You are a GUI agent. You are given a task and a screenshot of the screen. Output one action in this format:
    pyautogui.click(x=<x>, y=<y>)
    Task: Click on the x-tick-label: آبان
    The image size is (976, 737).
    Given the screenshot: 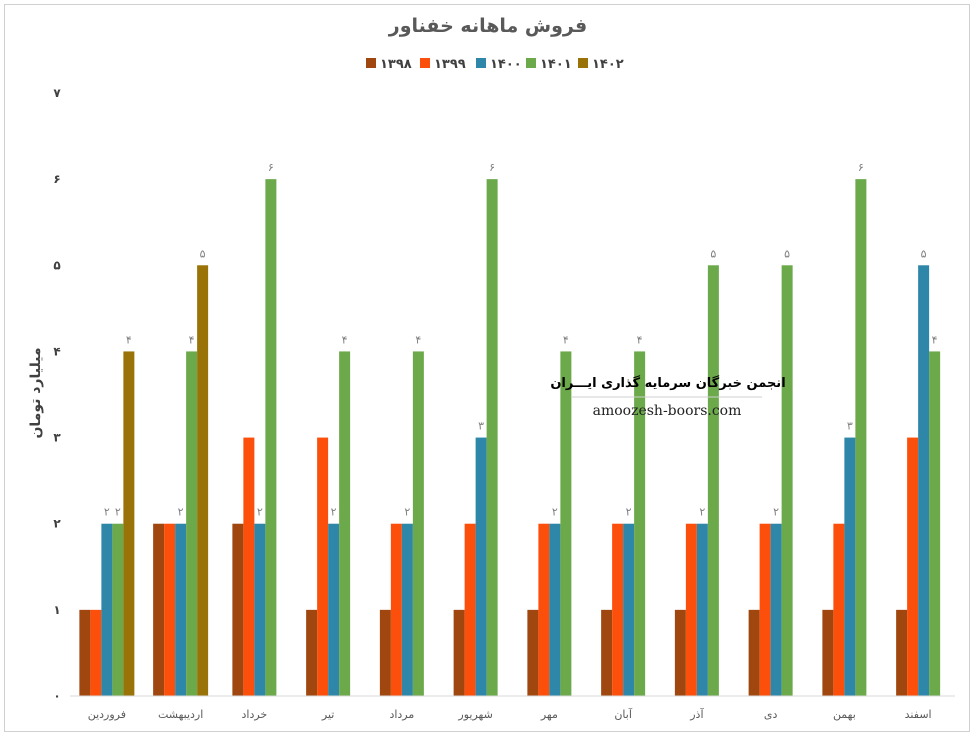 What is the action you would take?
    pyautogui.click(x=623, y=714)
    